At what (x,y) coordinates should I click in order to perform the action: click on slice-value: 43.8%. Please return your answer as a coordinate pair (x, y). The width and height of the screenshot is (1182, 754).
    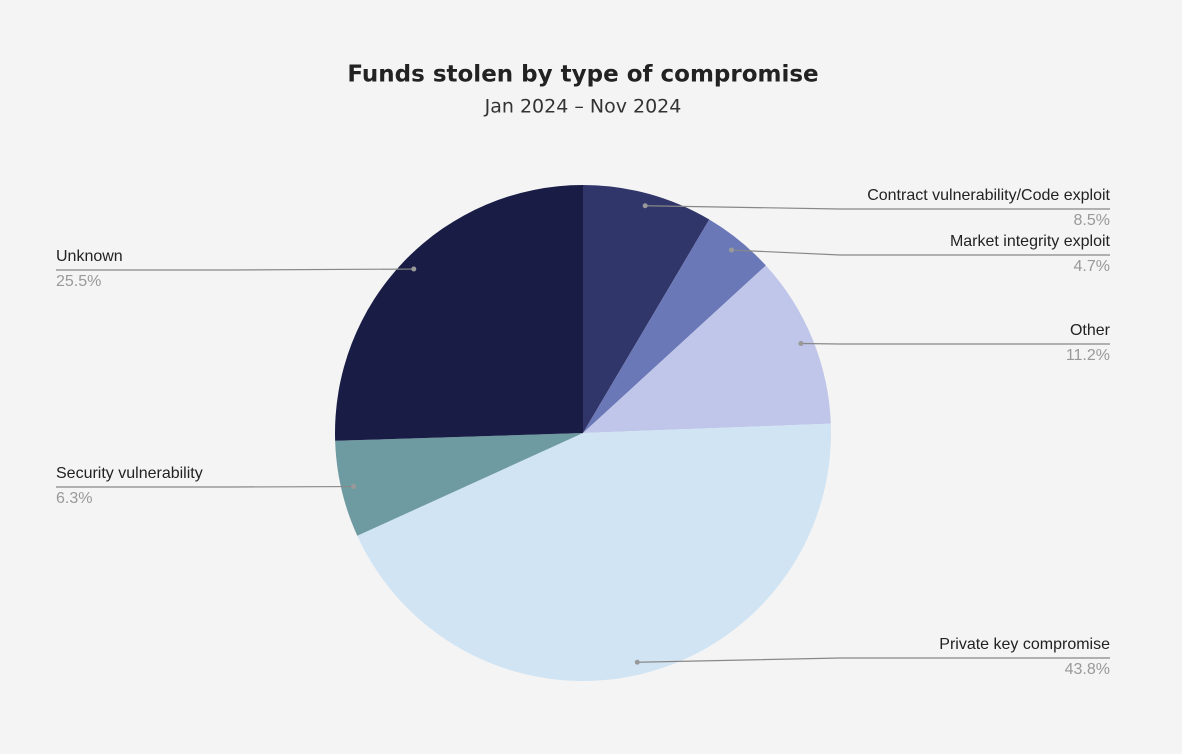
    Looking at the image, I should click on (1087, 669).